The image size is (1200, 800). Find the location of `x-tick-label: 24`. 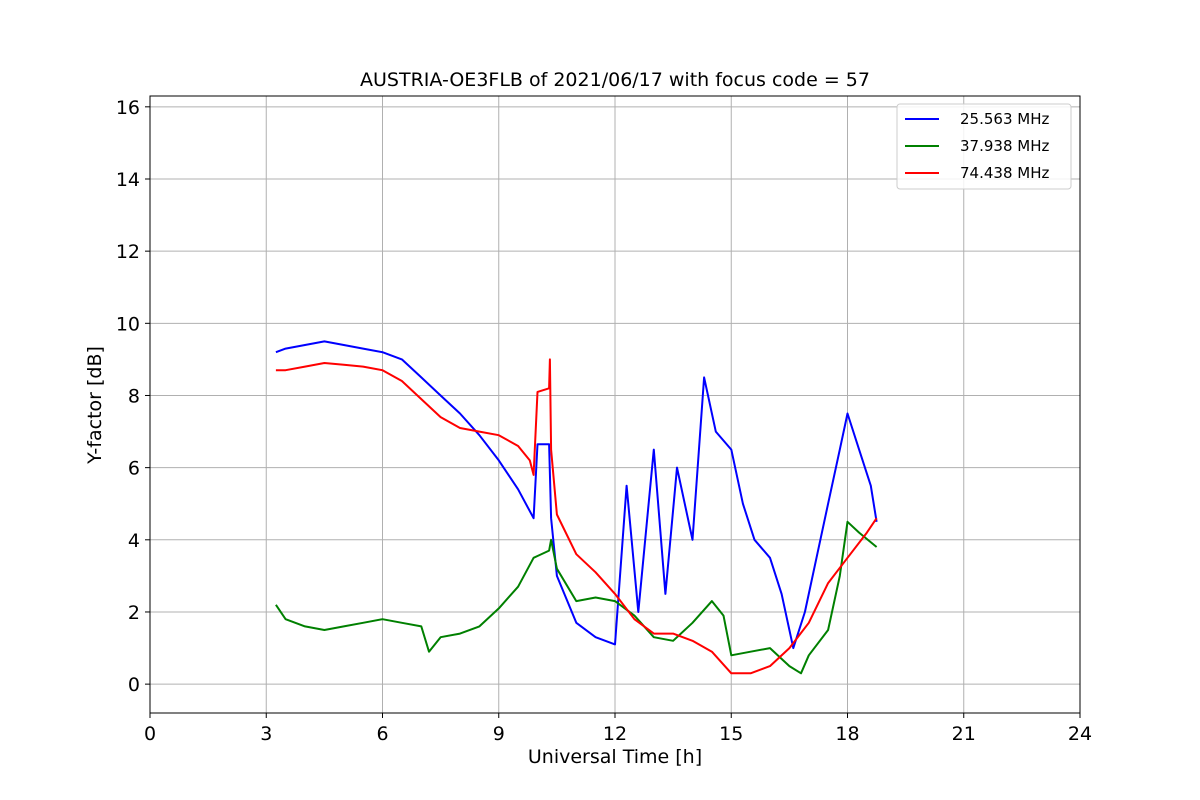

x-tick-label: 24 is located at coordinates (1080, 734).